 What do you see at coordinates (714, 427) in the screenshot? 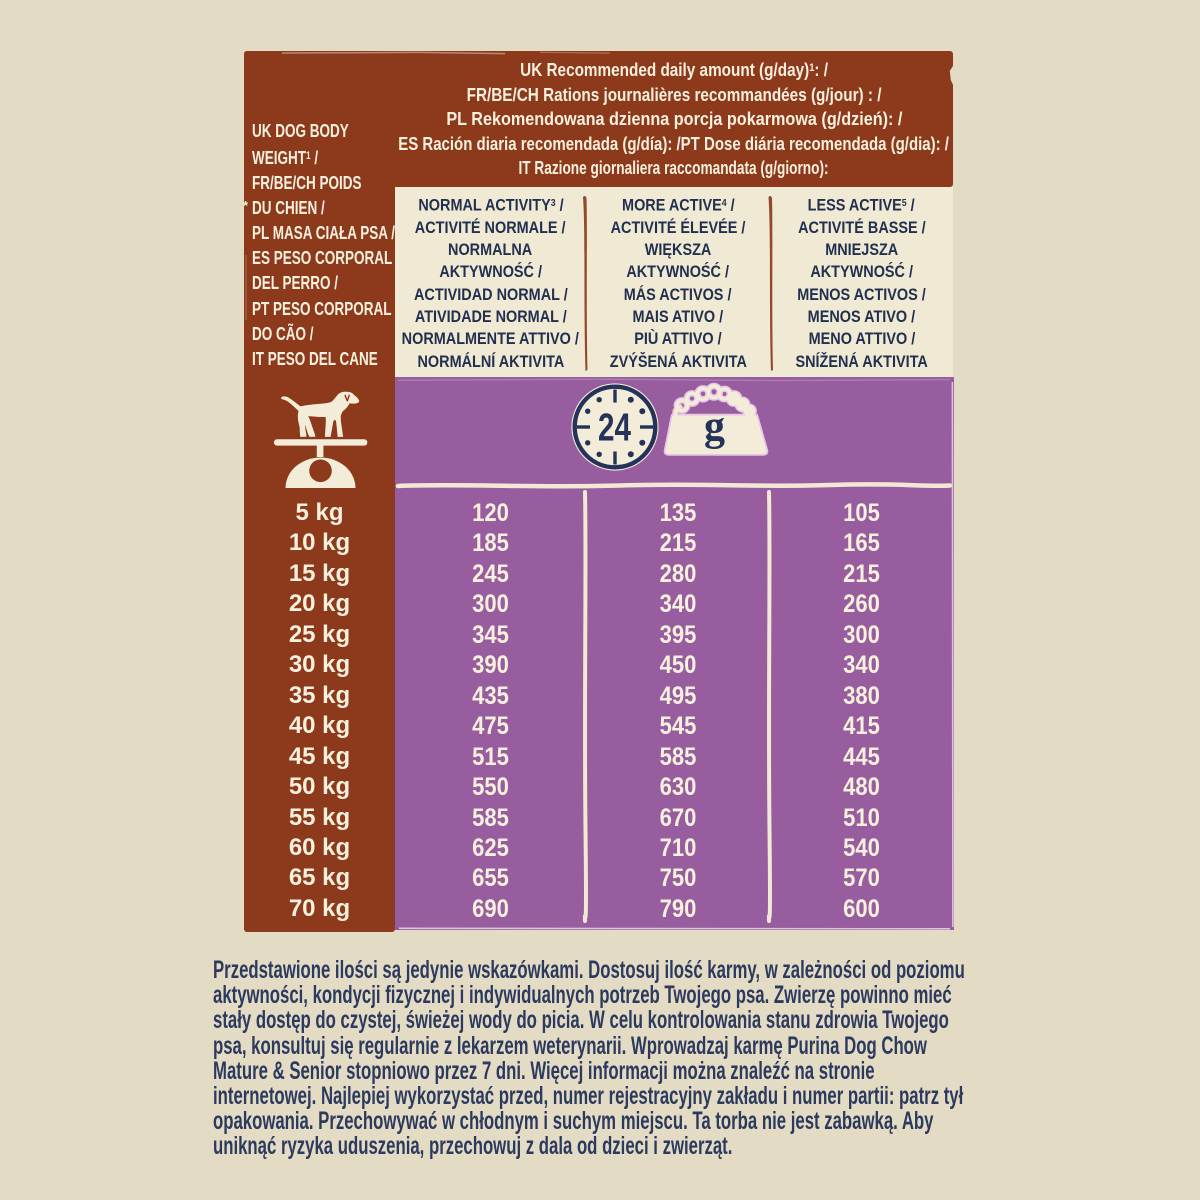
I see `svg-text: g` at bounding box center [714, 427].